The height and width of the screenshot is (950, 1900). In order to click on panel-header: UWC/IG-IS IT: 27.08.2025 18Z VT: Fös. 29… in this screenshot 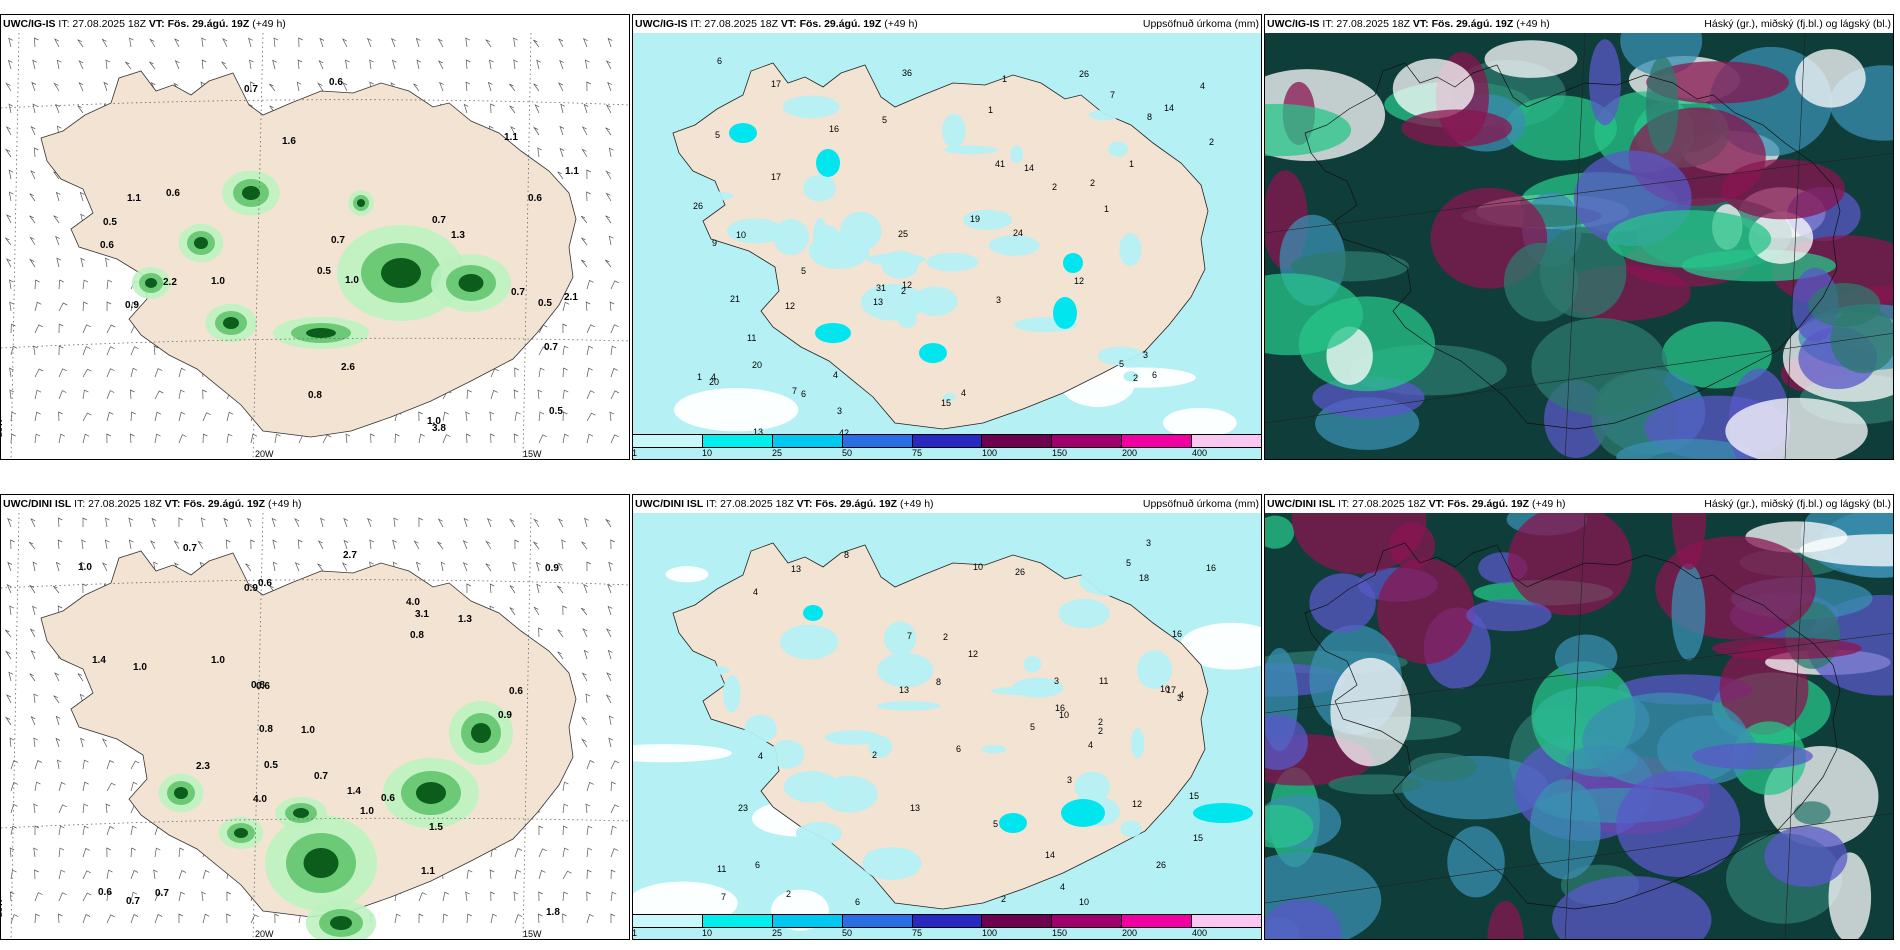, I will do `click(947, 24)`.